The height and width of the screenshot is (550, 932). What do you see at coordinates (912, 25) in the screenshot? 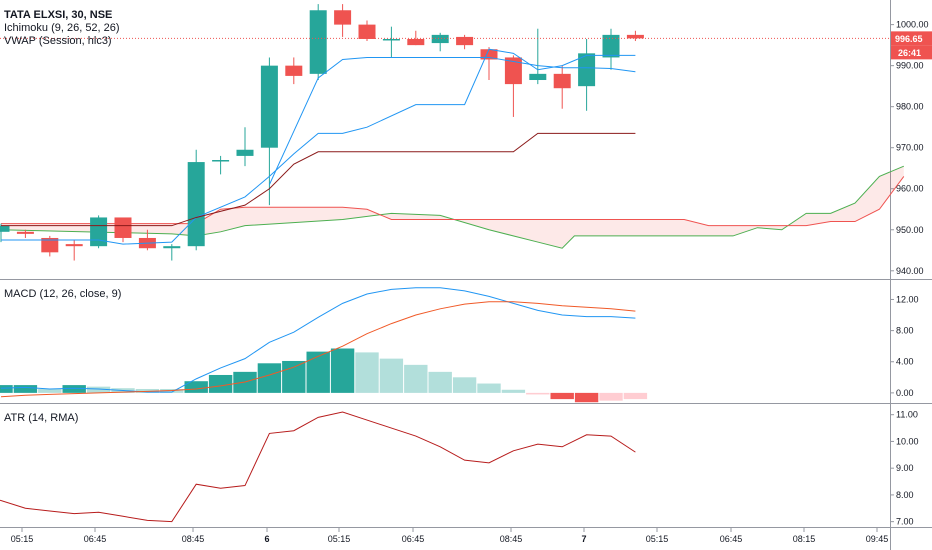
I see `price-tick-label: 1000.00` at bounding box center [912, 25].